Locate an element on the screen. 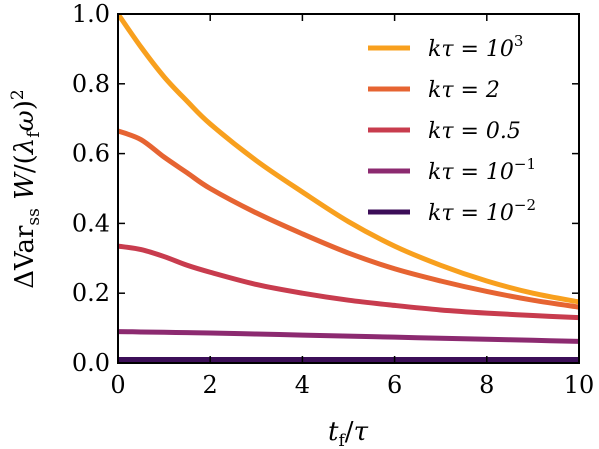  legend-label-3: kτ = 10−1 is located at coordinates (482, 170).